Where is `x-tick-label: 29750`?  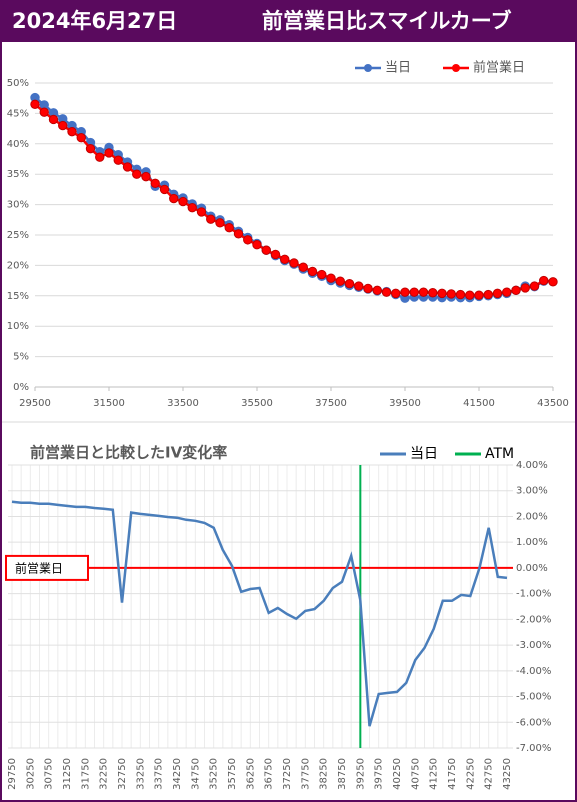 x-tick-label: 29750 is located at coordinates (12, 774).